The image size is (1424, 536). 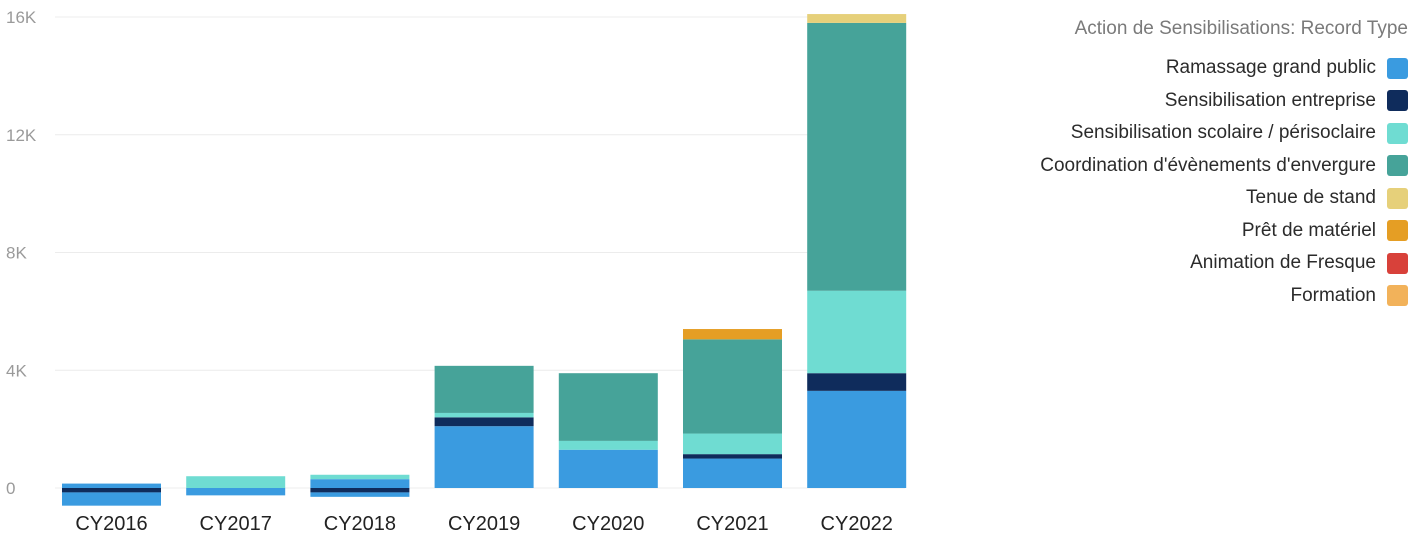 I want to click on x-tick-label: CY2016, so click(x=111, y=524).